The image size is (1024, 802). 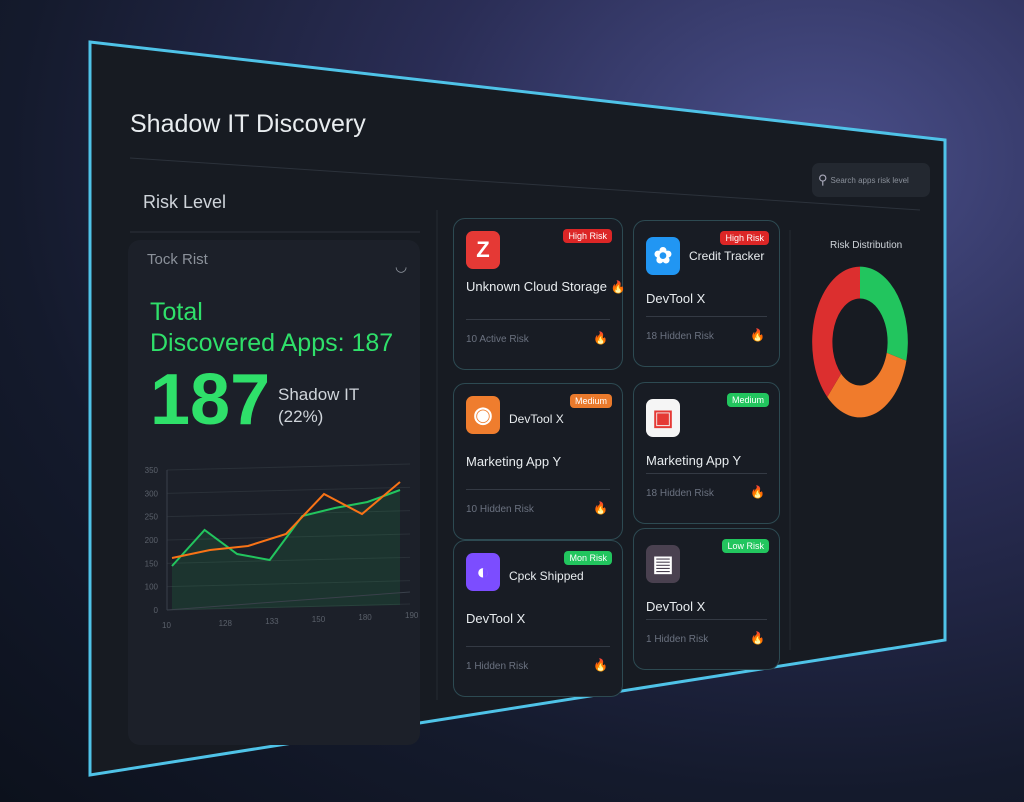 I want to click on total-label-value: Discovered Apps: 187, so click(x=272, y=343).